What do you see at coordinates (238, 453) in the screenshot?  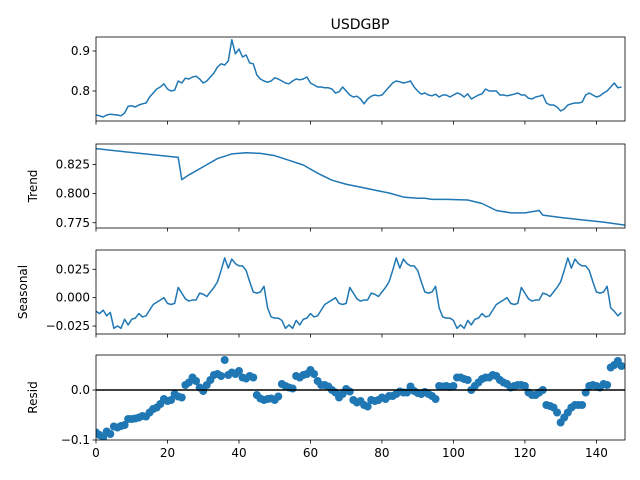 I see `x-tick-label: 40` at bounding box center [238, 453].